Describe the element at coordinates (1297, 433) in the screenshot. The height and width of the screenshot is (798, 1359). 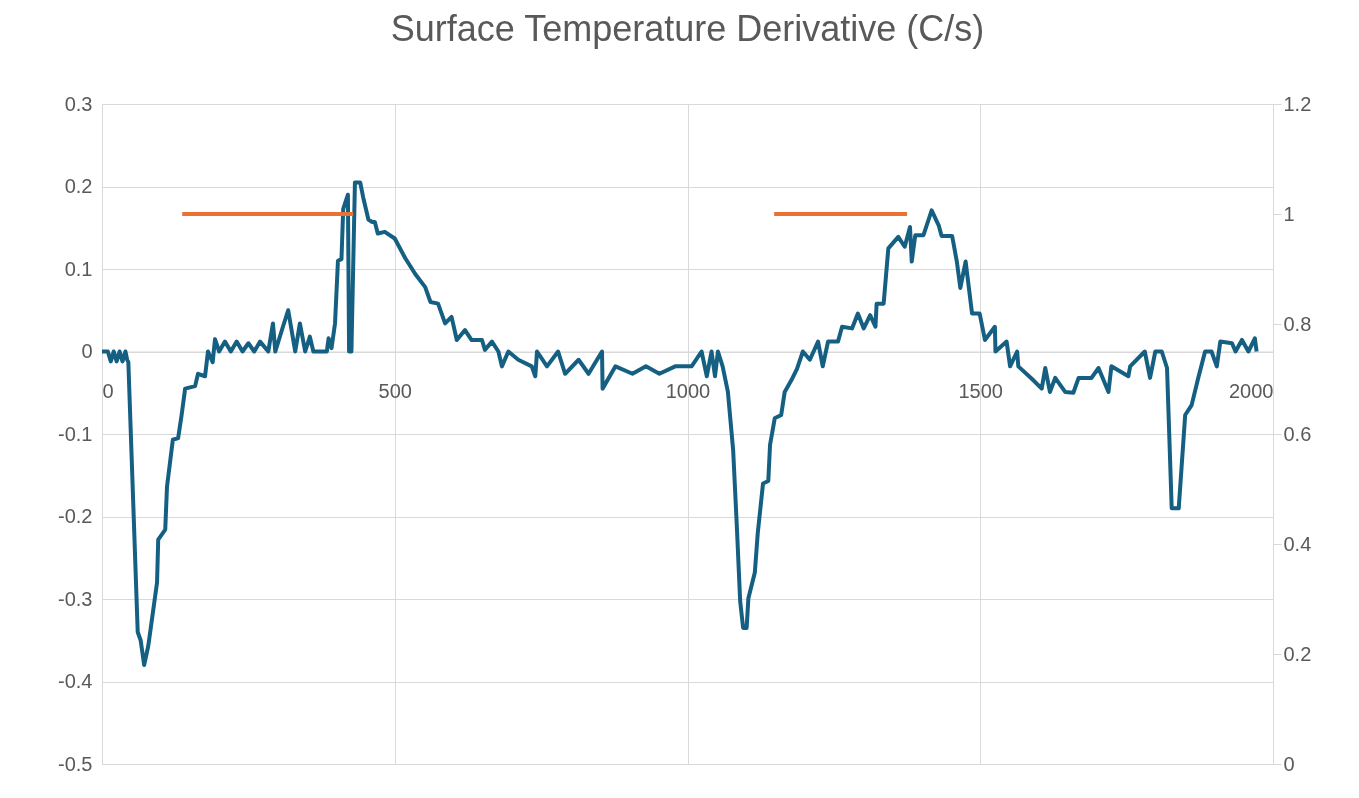
I see `y2-tick-label: 0.6` at that location.